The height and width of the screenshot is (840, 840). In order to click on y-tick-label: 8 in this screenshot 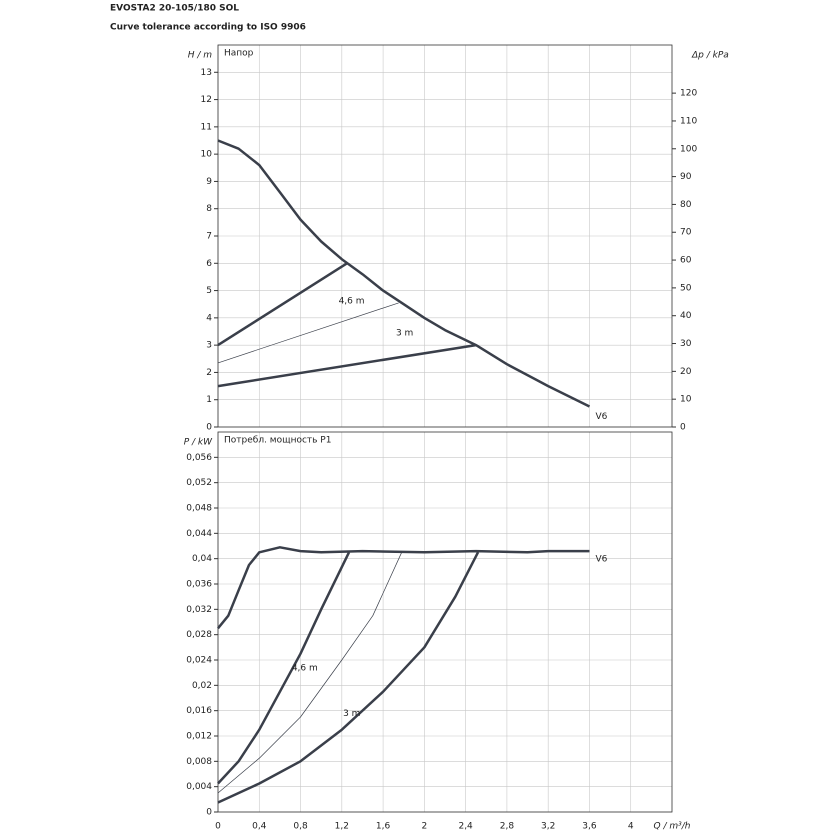, I will do `click(209, 209)`.